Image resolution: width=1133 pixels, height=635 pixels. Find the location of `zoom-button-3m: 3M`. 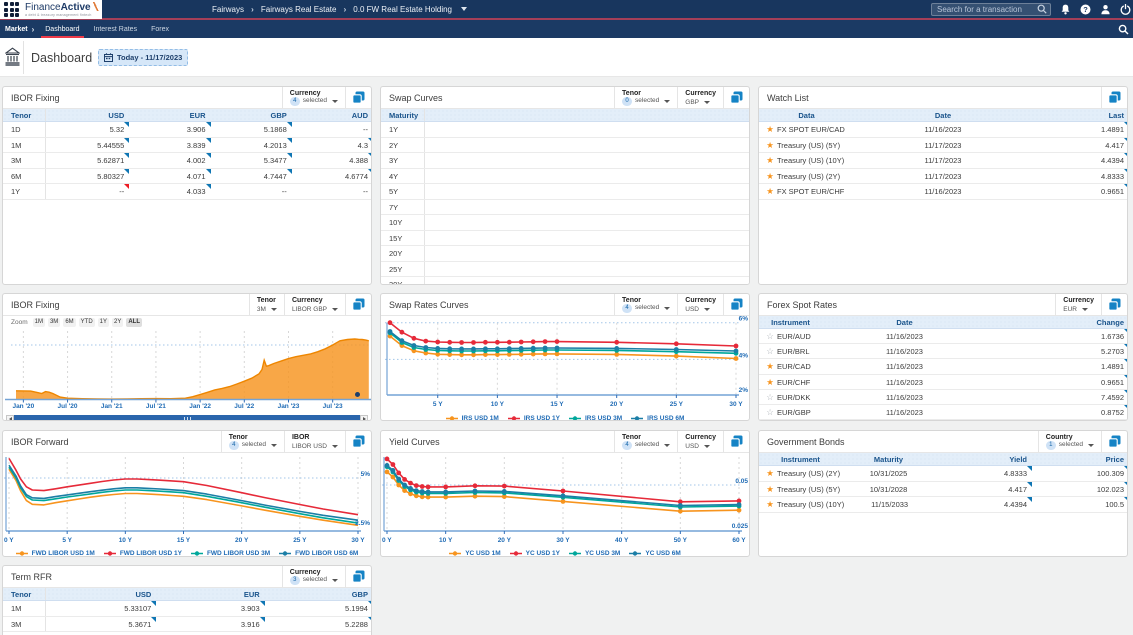

zoom-button-3m: 3M is located at coordinates (54, 322).